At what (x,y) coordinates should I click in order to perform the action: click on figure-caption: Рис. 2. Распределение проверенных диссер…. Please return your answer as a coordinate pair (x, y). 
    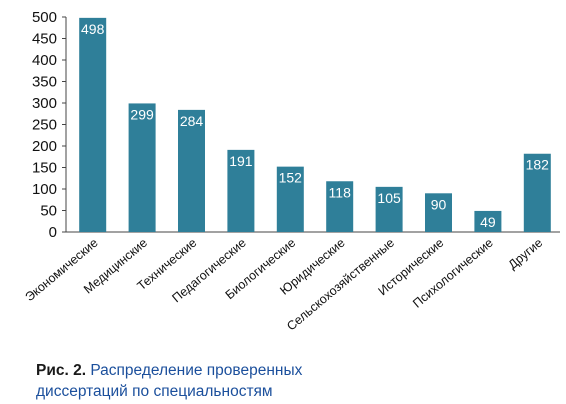
    Looking at the image, I should click on (296, 381).